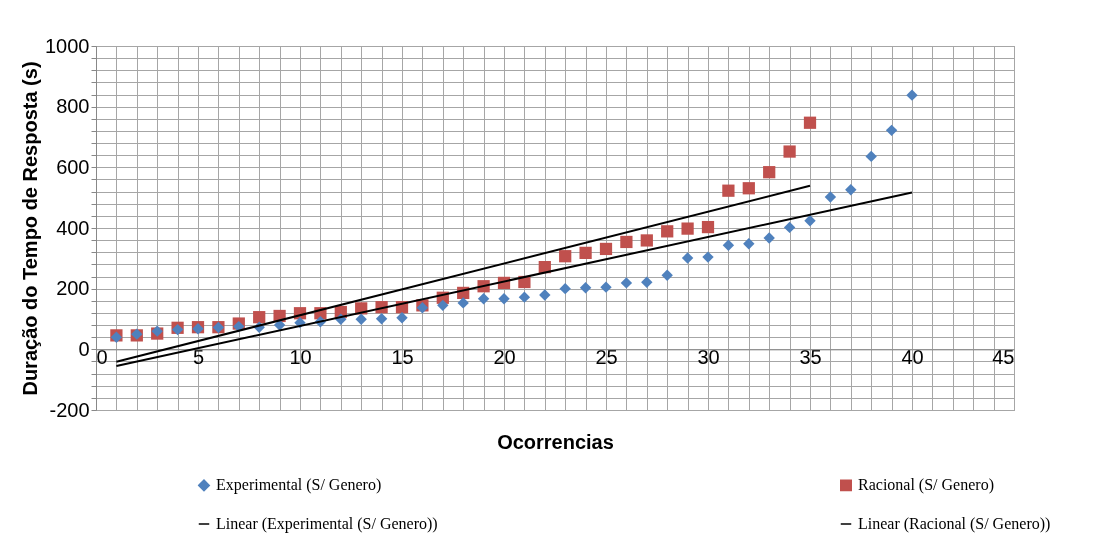 The width and height of the screenshot is (1110, 557). I want to click on legend-label: Experimental (S/ Genero), so click(299, 485).